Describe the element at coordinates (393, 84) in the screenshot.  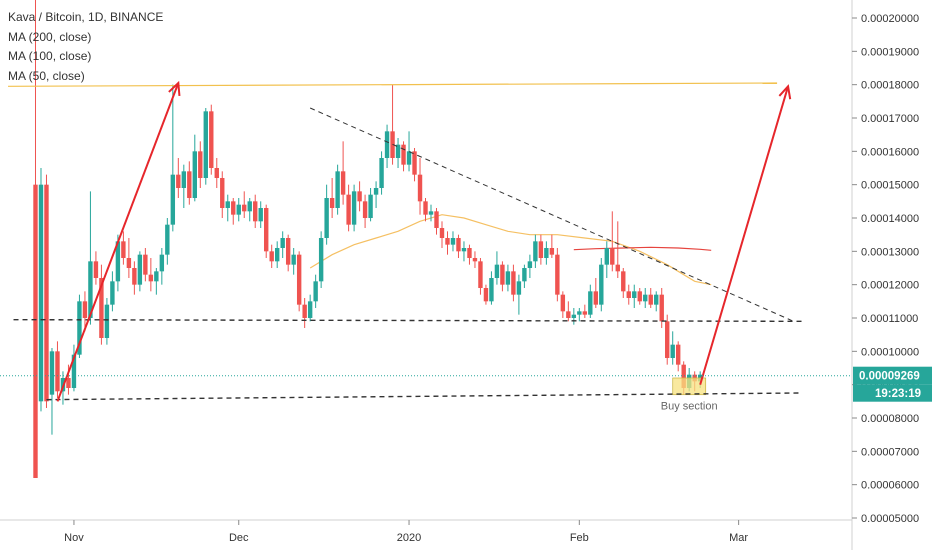
I see `resistance-line` at that location.